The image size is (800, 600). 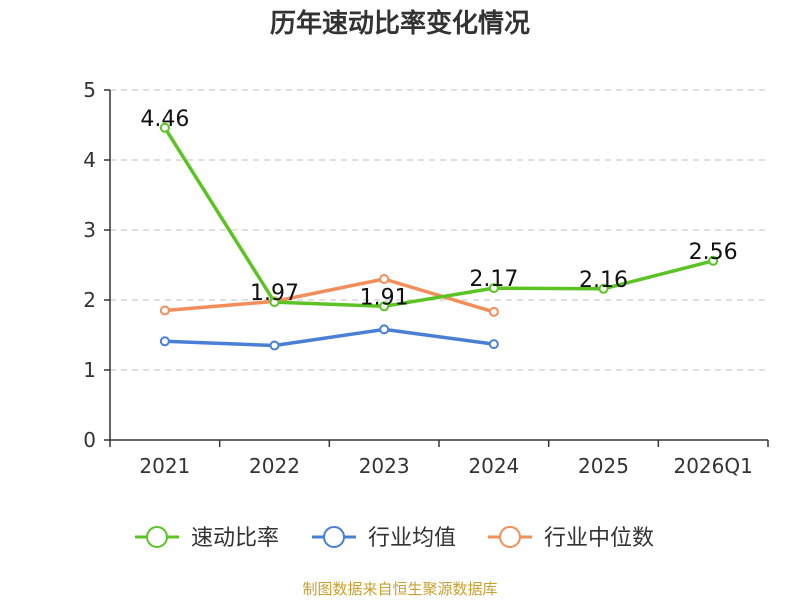 I want to click on source-note: 制图数据来自恒生聚源数据库, so click(x=400, y=589).